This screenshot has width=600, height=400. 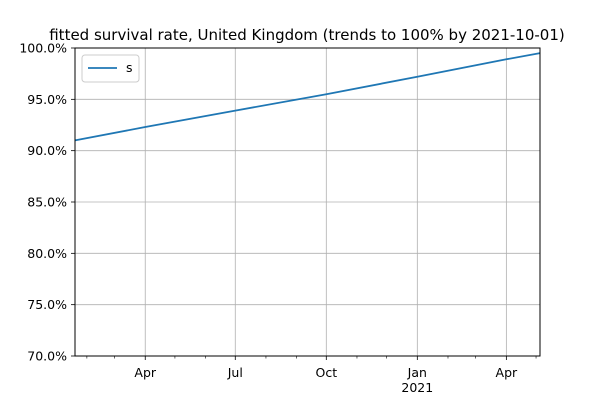 What do you see at coordinates (47, 150) in the screenshot?
I see `y-tick-label: 90.0%` at bounding box center [47, 150].